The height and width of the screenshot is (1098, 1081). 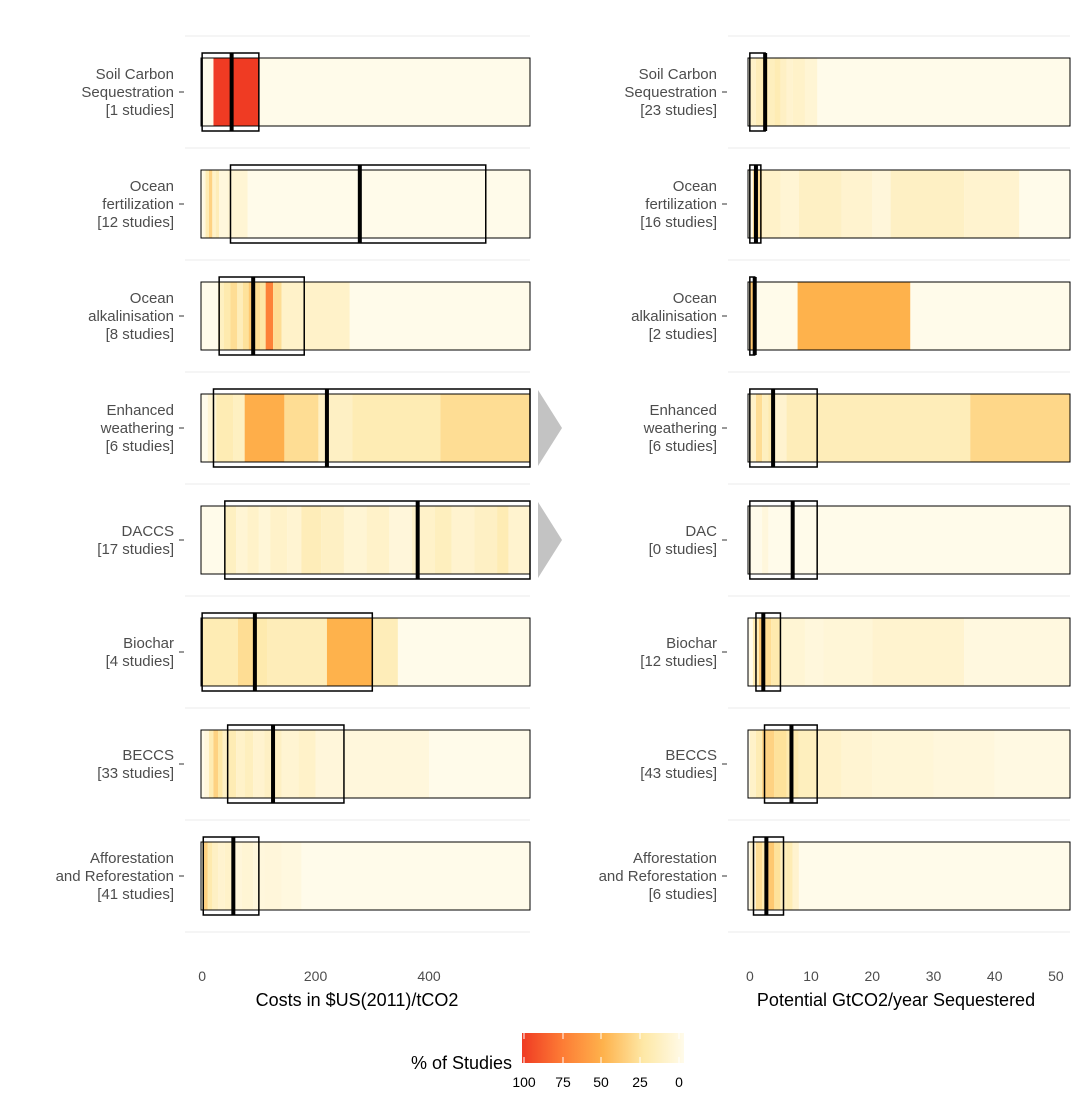 What do you see at coordinates (461, 1063) in the screenshot?
I see `legend-title: % of Studies` at bounding box center [461, 1063].